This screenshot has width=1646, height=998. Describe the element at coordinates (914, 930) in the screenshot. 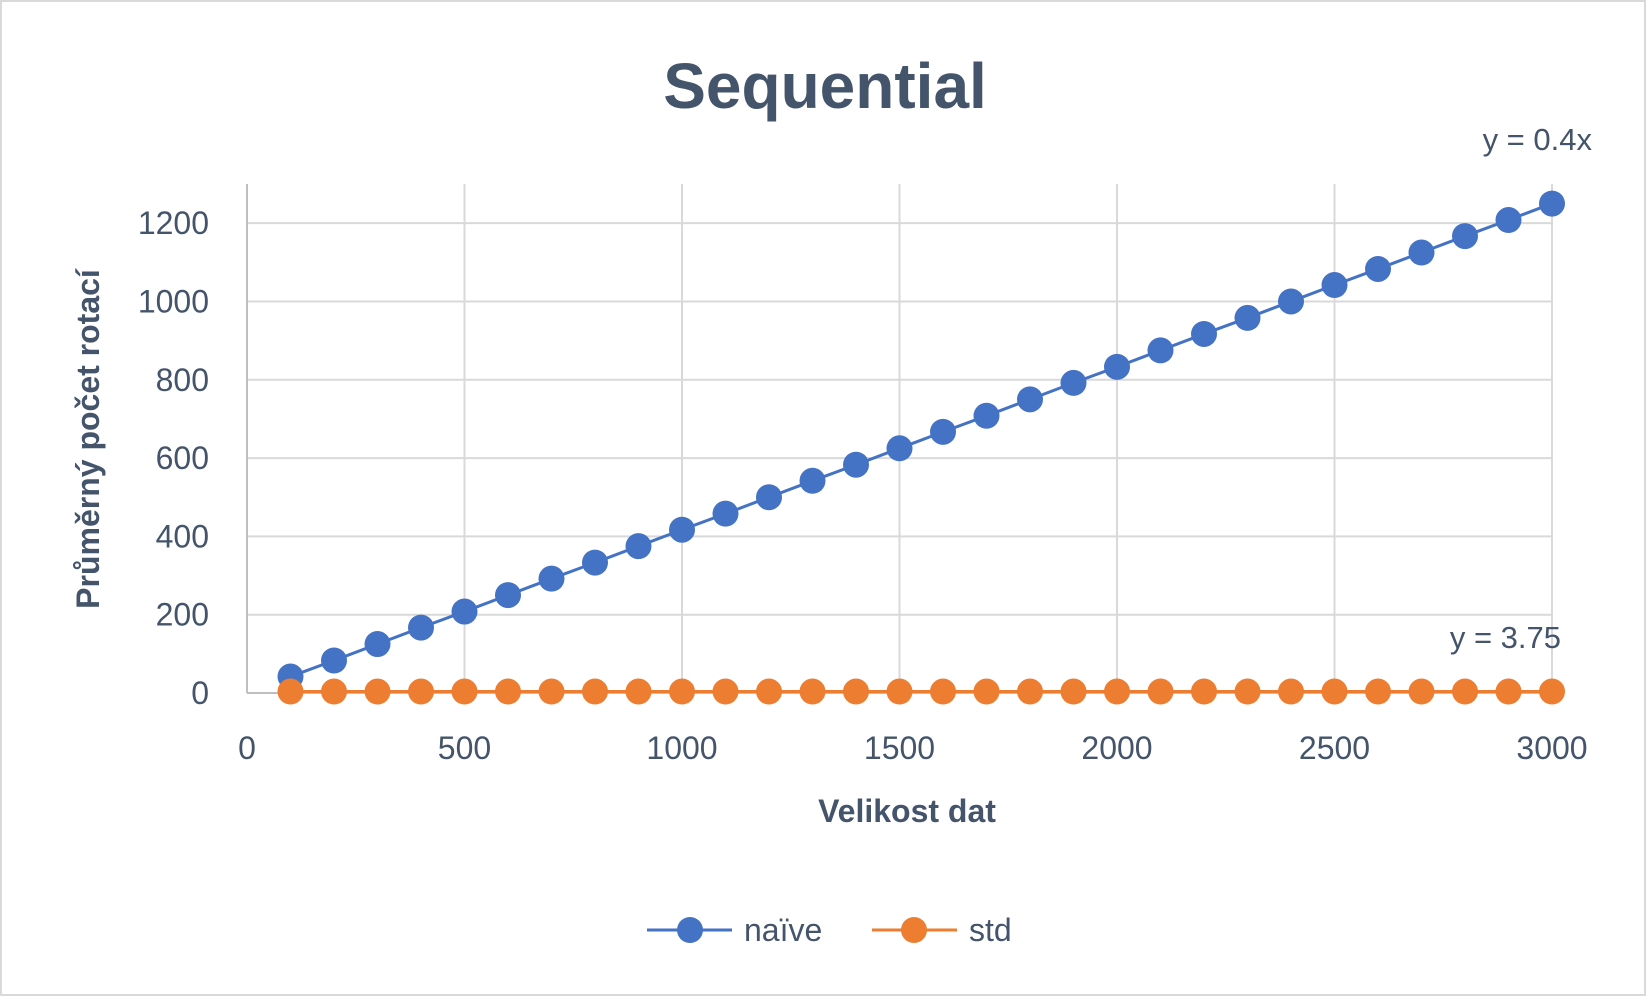

I see `legend-marker-std` at that location.